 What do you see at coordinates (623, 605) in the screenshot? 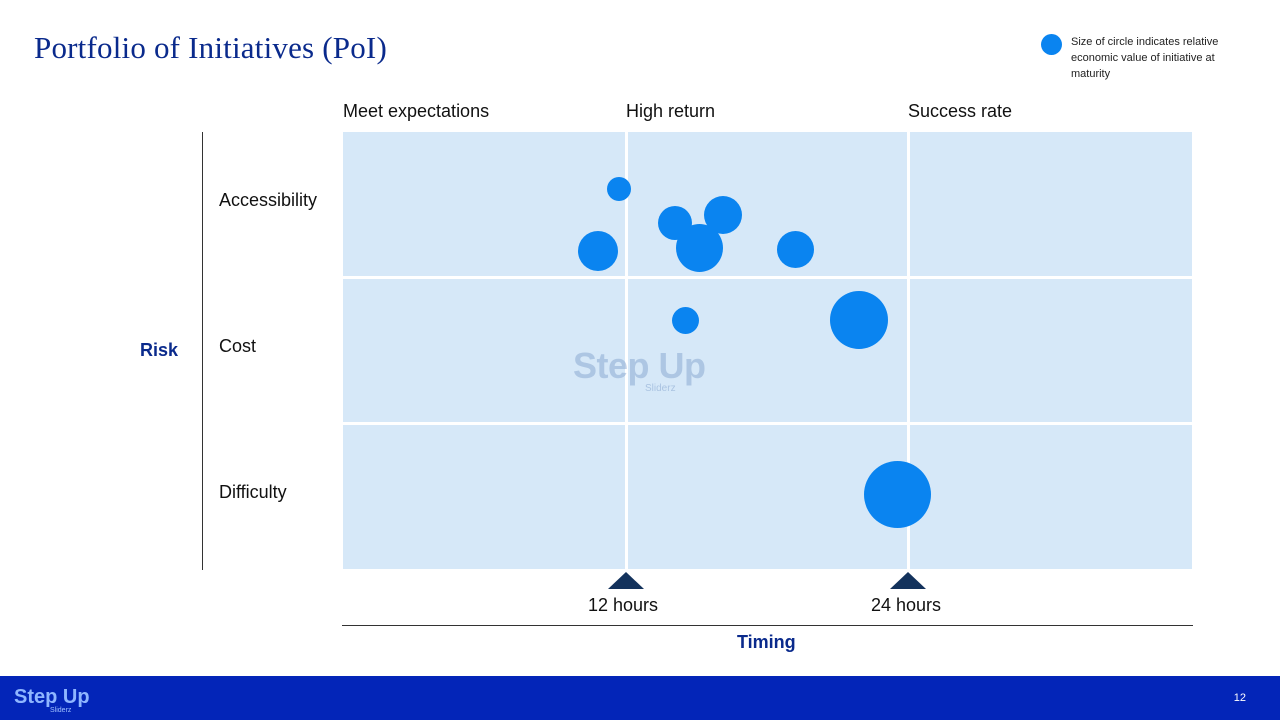
I see `timing-tick-12-hours: 12 hours` at bounding box center [623, 605].